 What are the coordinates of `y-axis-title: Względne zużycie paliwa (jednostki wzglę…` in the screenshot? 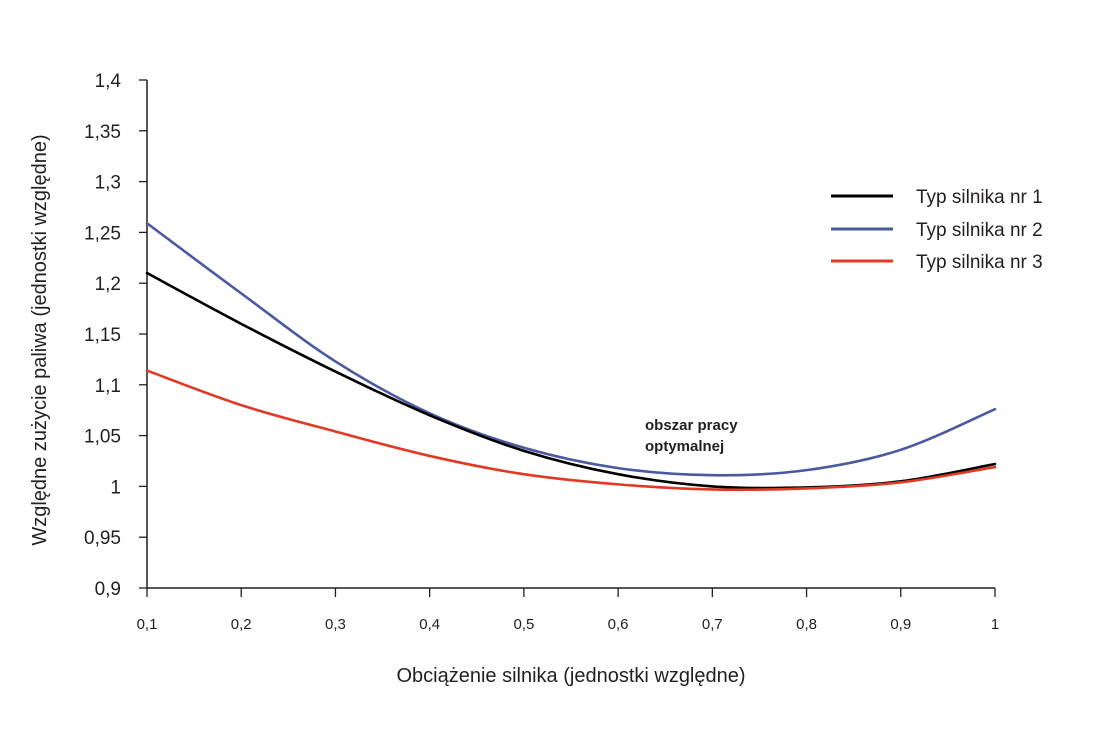 It's located at (40, 339).